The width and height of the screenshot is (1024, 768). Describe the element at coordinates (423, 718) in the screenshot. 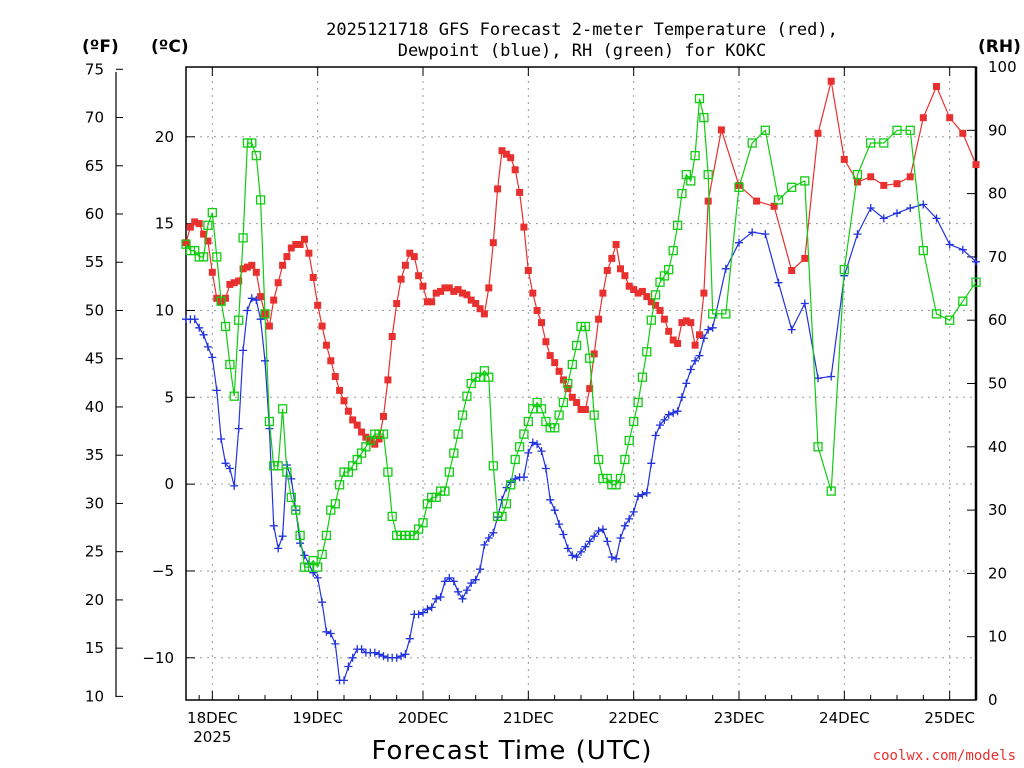

I see `x-tick-label: 20DEC` at that location.